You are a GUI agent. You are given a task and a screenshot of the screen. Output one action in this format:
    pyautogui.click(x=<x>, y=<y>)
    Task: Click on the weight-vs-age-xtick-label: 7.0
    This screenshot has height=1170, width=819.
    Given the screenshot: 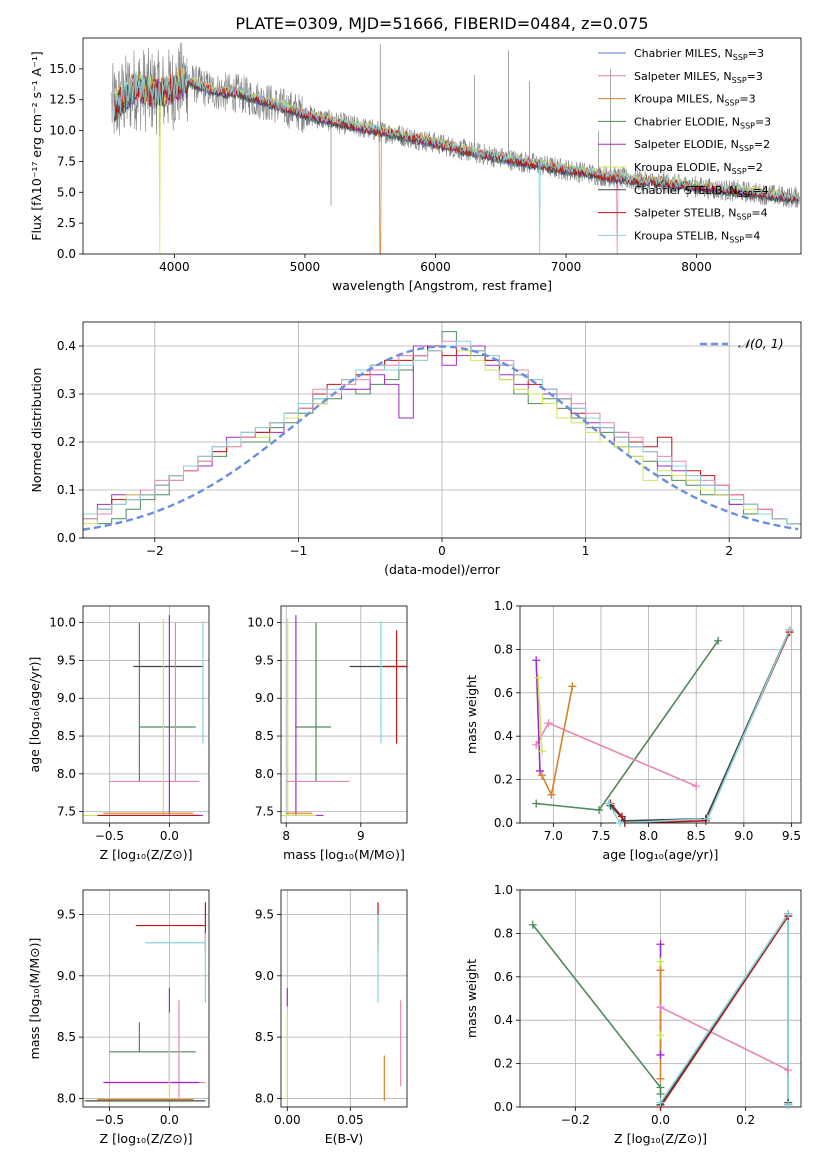 What is the action you would take?
    pyautogui.click(x=553, y=836)
    